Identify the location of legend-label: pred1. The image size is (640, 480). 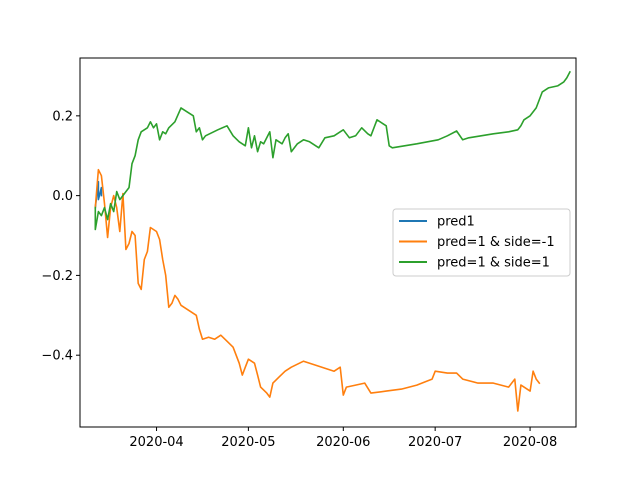
(456, 222).